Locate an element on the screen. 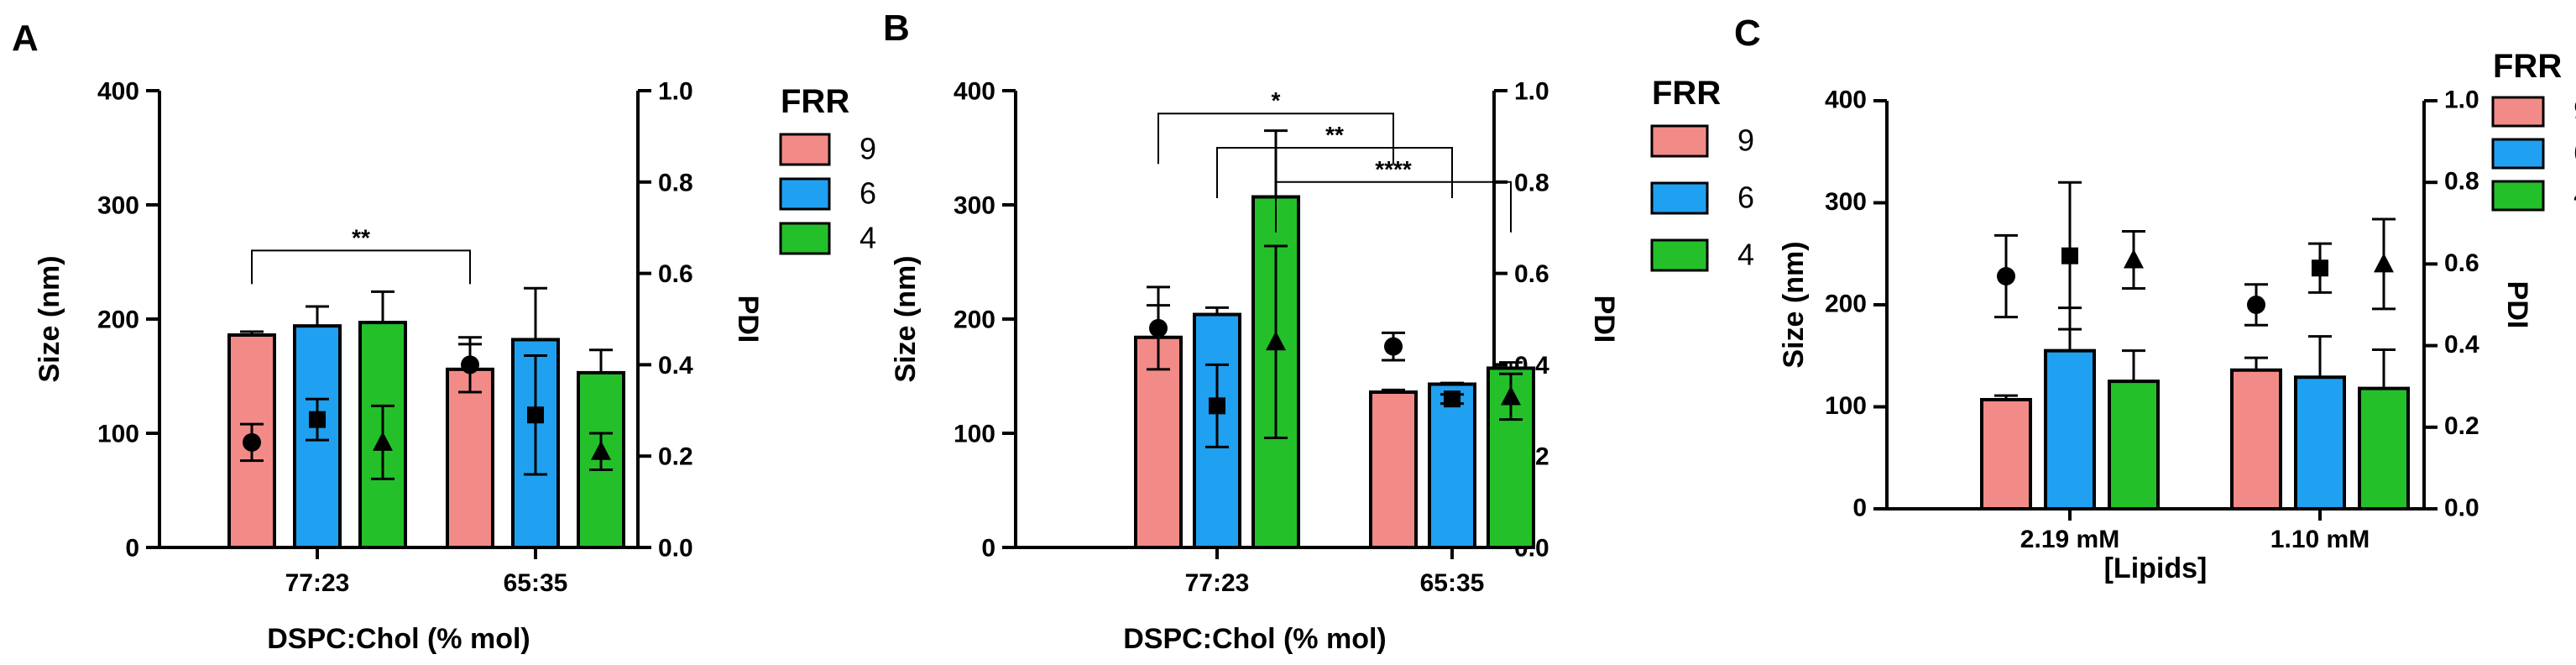 The image size is (2576, 665). panel-label: B is located at coordinates (896, 28).